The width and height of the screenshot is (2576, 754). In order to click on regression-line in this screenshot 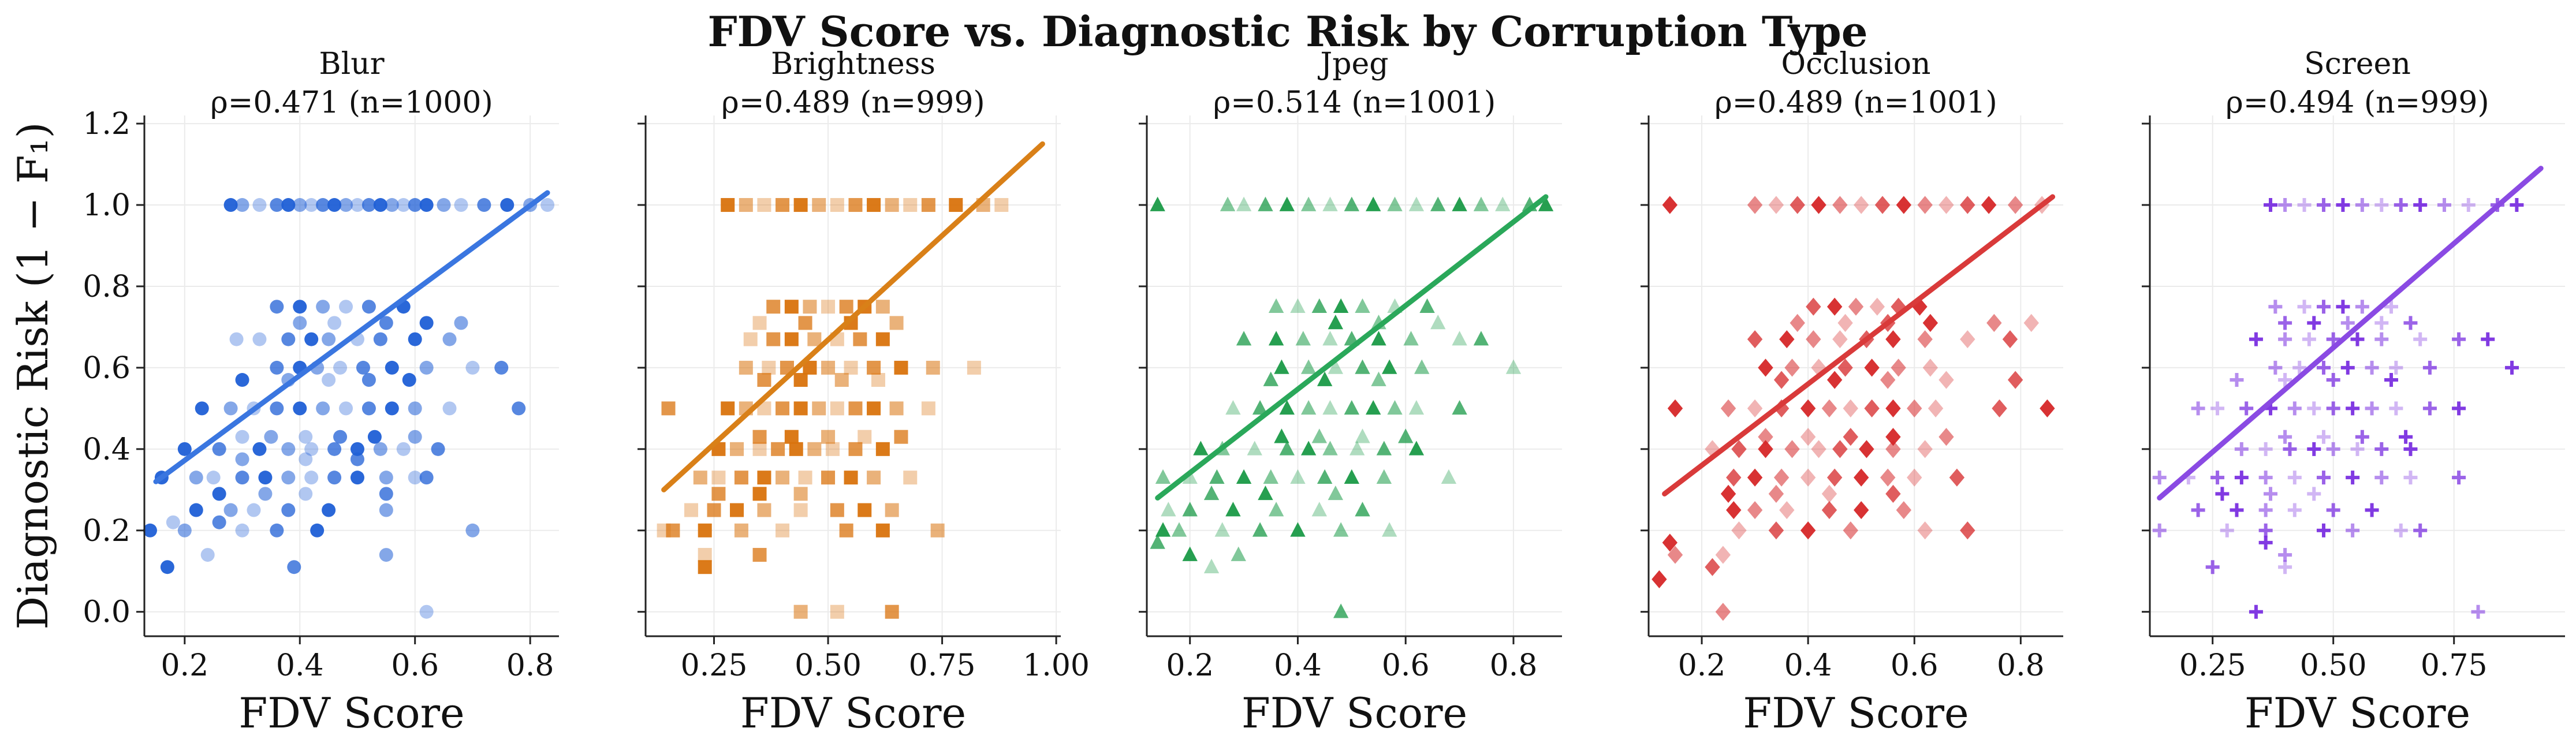, I will do `click(1859, 345)`.